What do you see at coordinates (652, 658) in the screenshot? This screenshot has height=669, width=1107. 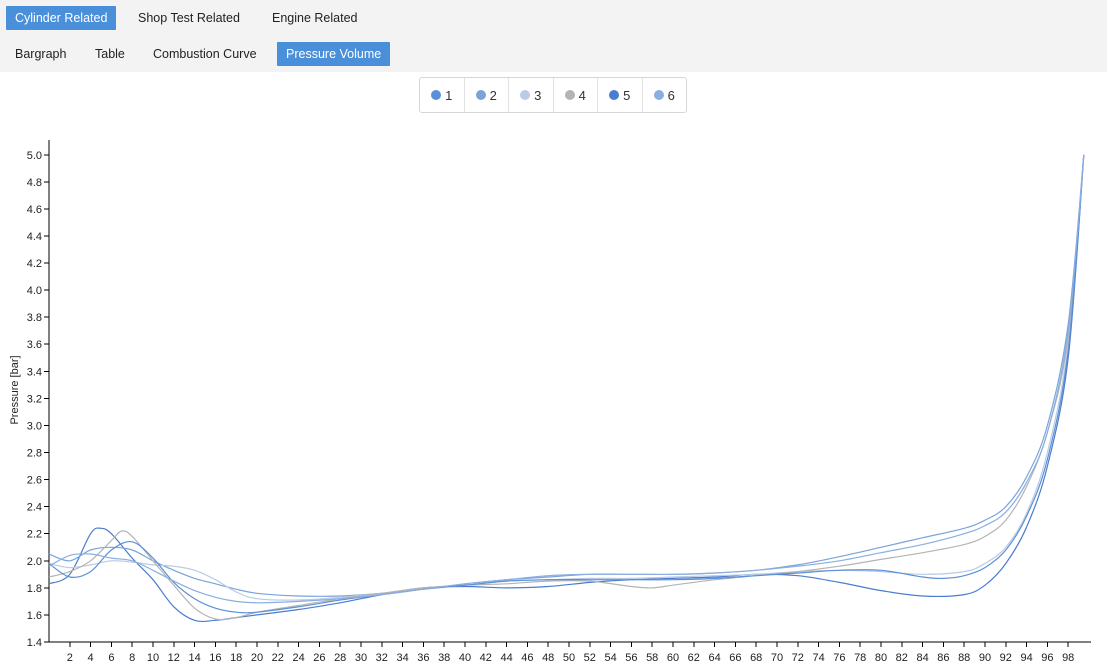 I see `x-tick-label: 58` at bounding box center [652, 658].